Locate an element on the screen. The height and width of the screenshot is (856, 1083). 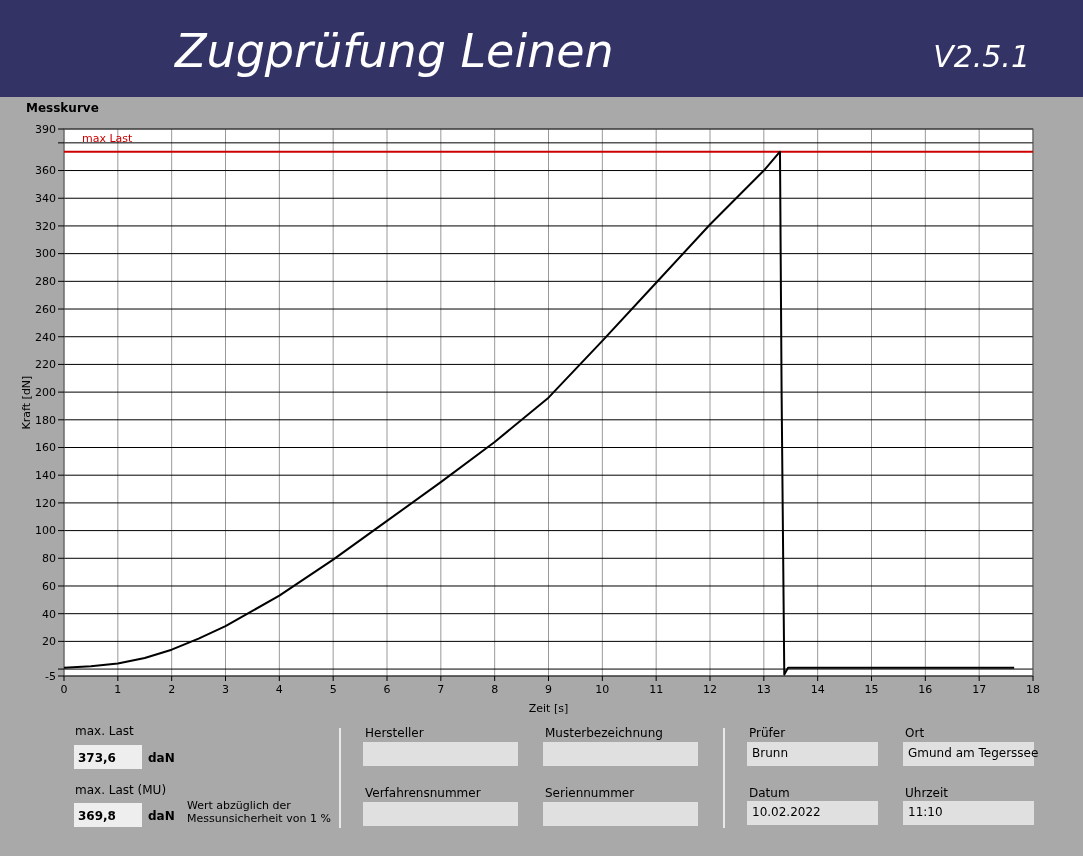
y-tick-label: 340 is located at coordinates (45, 199).